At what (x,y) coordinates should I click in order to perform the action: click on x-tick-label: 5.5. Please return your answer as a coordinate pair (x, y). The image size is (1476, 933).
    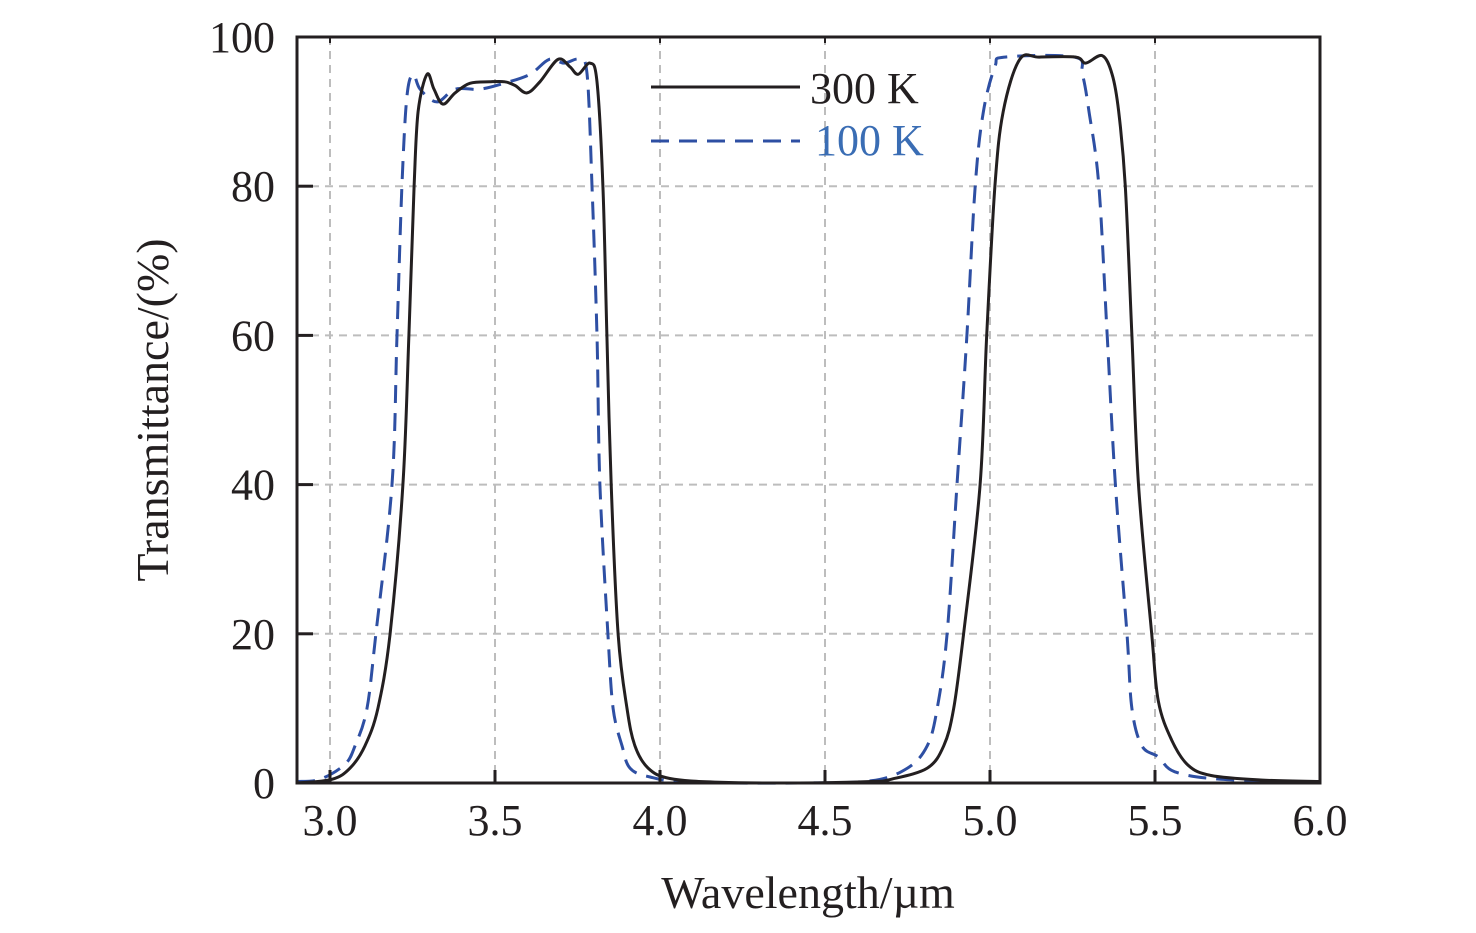
    Looking at the image, I should click on (1155, 820).